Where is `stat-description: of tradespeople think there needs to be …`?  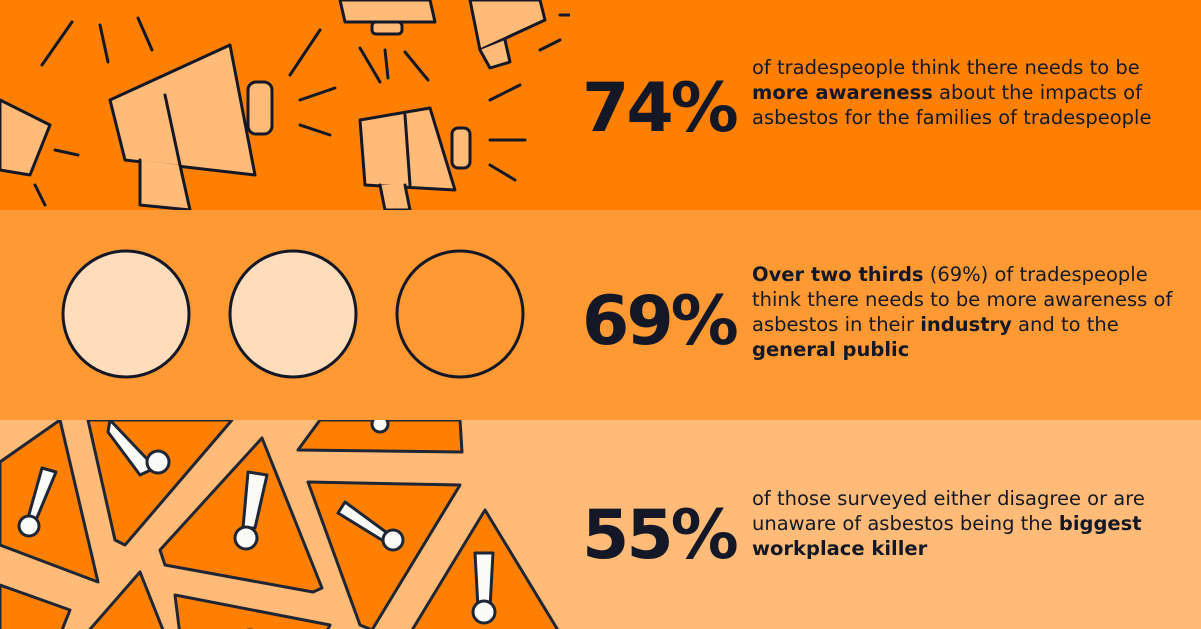
stat-description: of tradespeople think there needs to be … is located at coordinates (967, 92).